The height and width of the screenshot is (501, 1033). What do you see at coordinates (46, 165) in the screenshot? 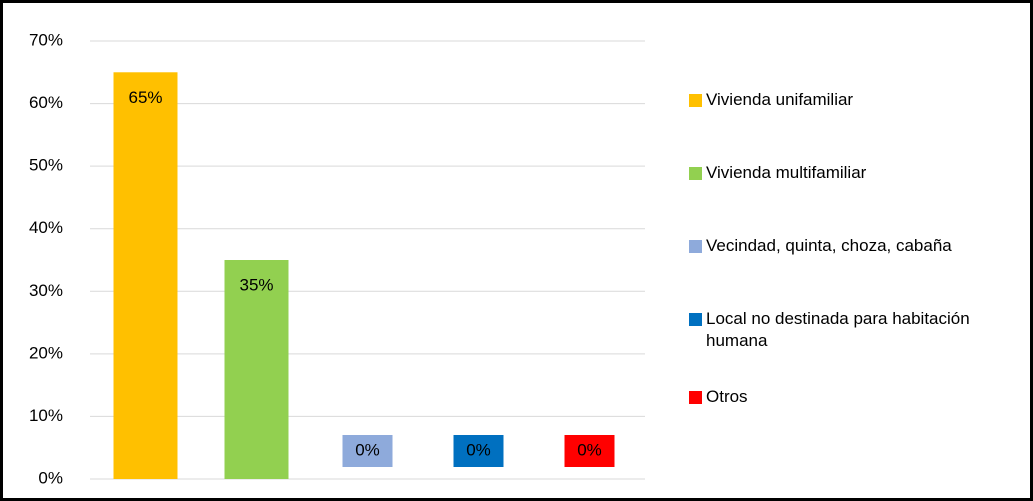
I see `y-tick-label: 50%` at bounding box center [46, 165].